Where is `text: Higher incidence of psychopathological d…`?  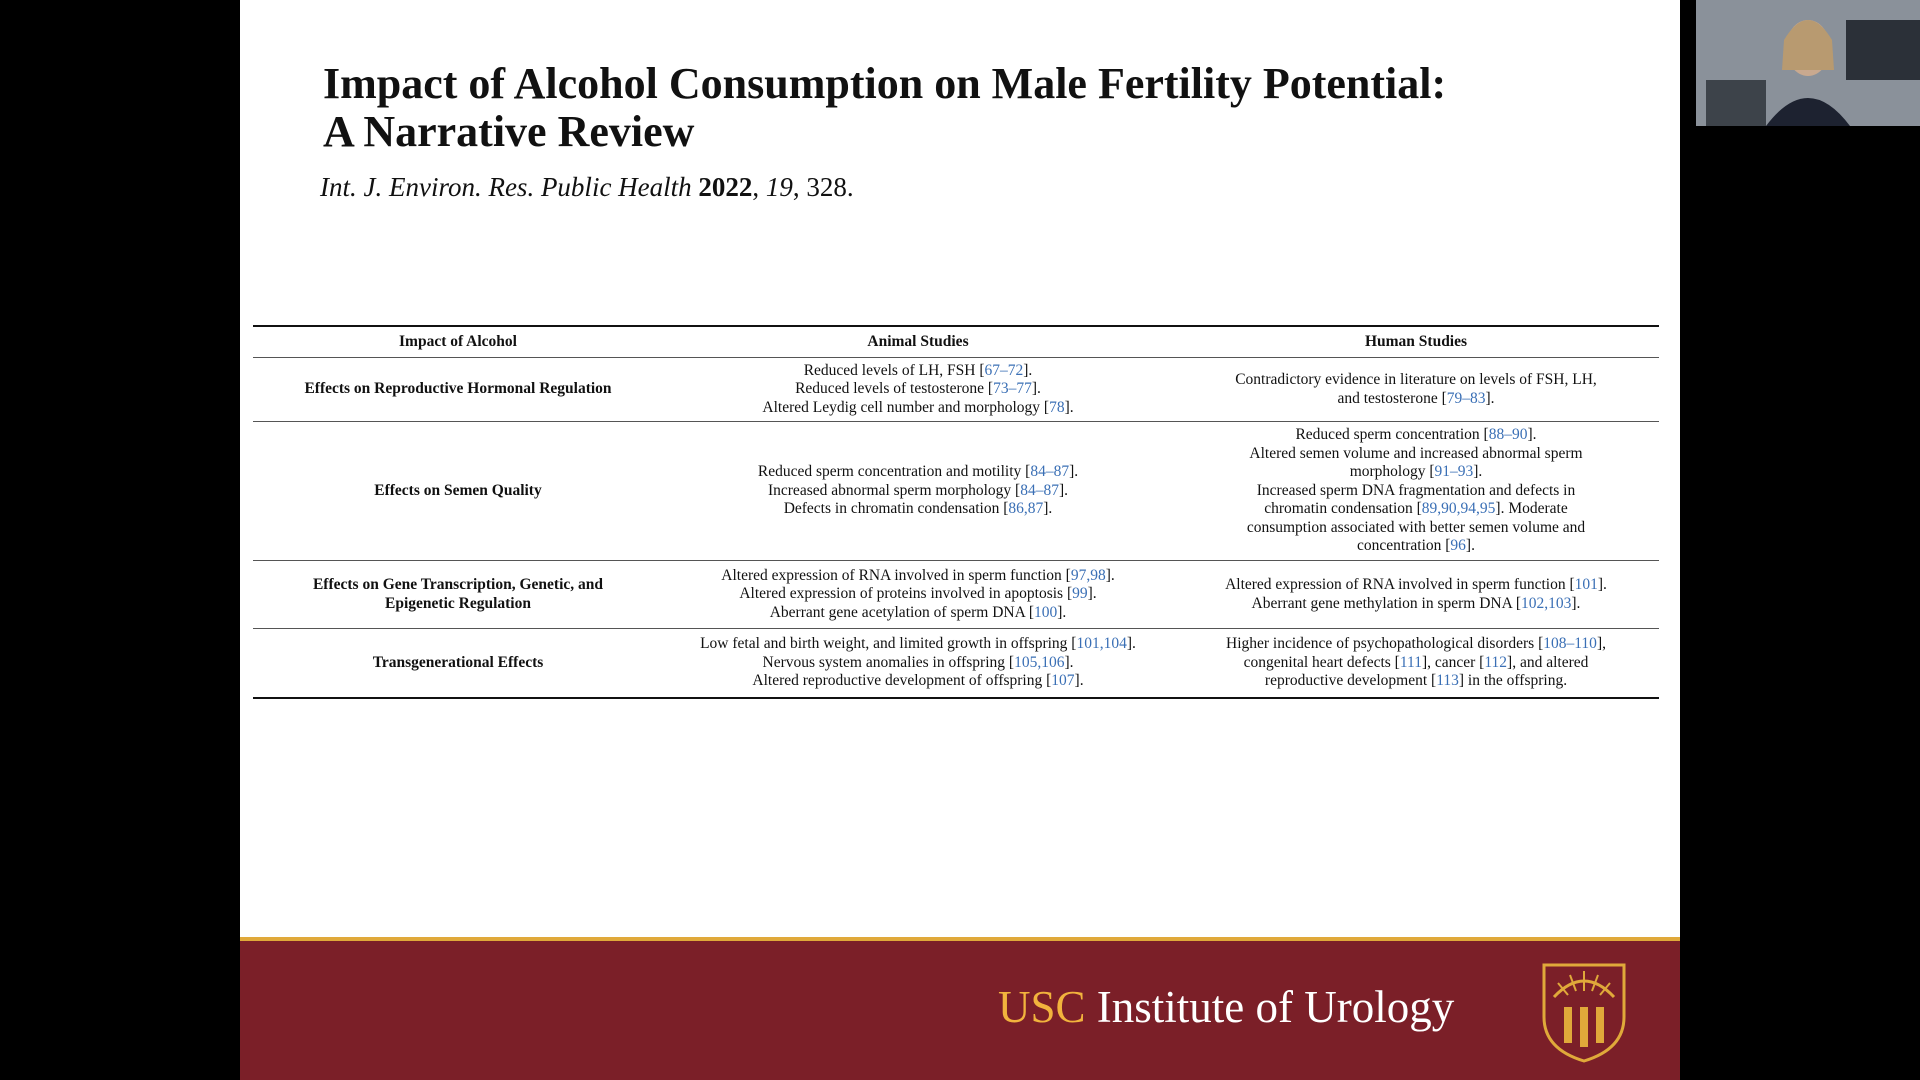
text: Higher incidence of psychopathological d… is located at coordinates (1385, 644).